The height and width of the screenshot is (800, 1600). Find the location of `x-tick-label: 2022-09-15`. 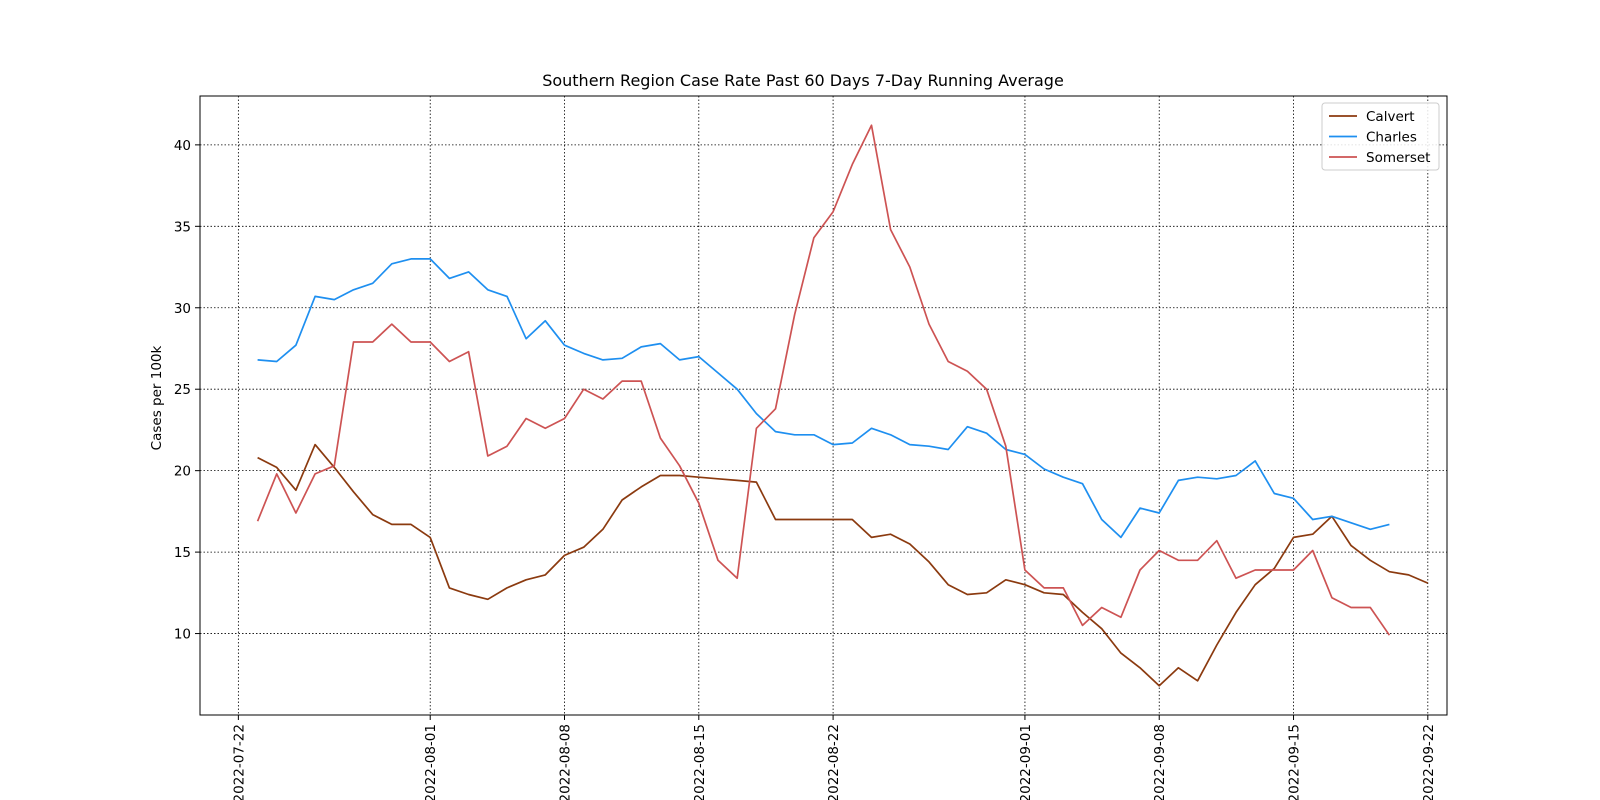

x-tick-label: 2022-09-15 is located at coordinates (1295, 762).